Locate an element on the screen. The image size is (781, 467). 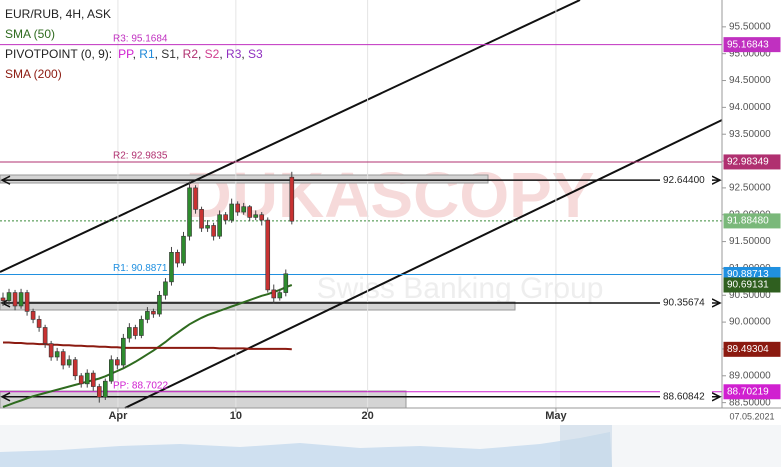
x-tick-label: 10 is located at coordinates (236, 416).